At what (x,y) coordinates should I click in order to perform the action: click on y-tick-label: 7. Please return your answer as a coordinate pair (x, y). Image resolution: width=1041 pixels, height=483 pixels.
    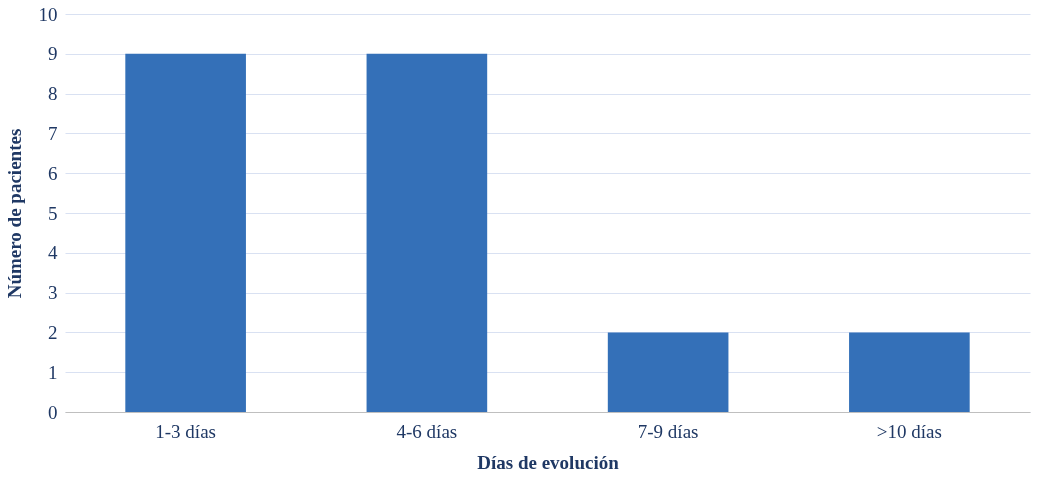
    Looking at the image, I should click on (53, 133).